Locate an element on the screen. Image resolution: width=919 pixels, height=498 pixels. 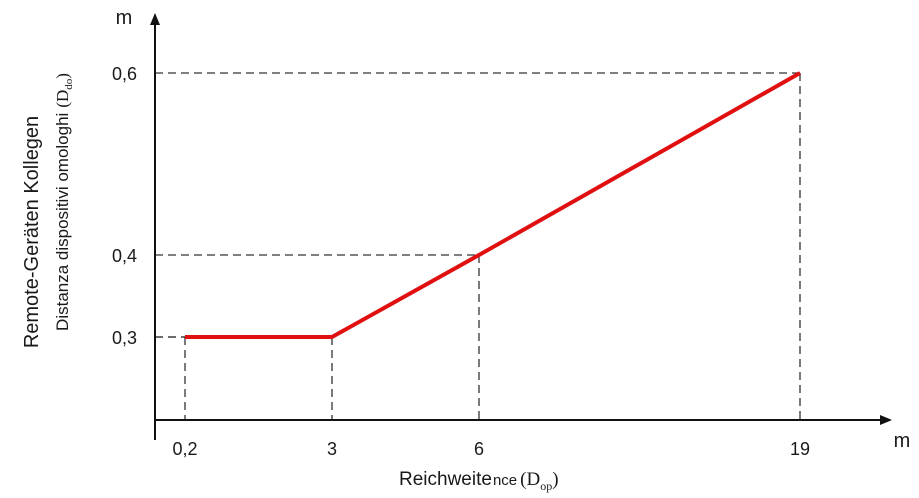
y-axis-title-secondary-paren-close: ) is located at coordinates (62, 76).